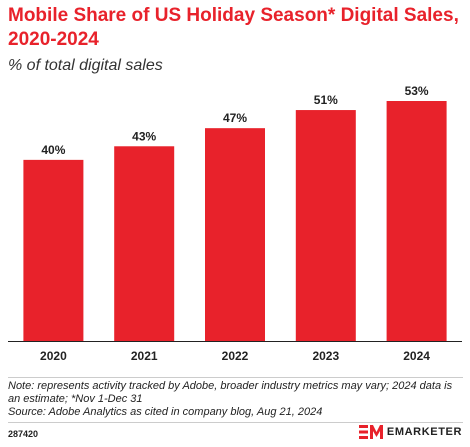 This screenshot has width=470, height=447. Describe the element at coordinates (85, 65) in the screenshot. I see `chart-subtitle: % of total digital sales` at that location.